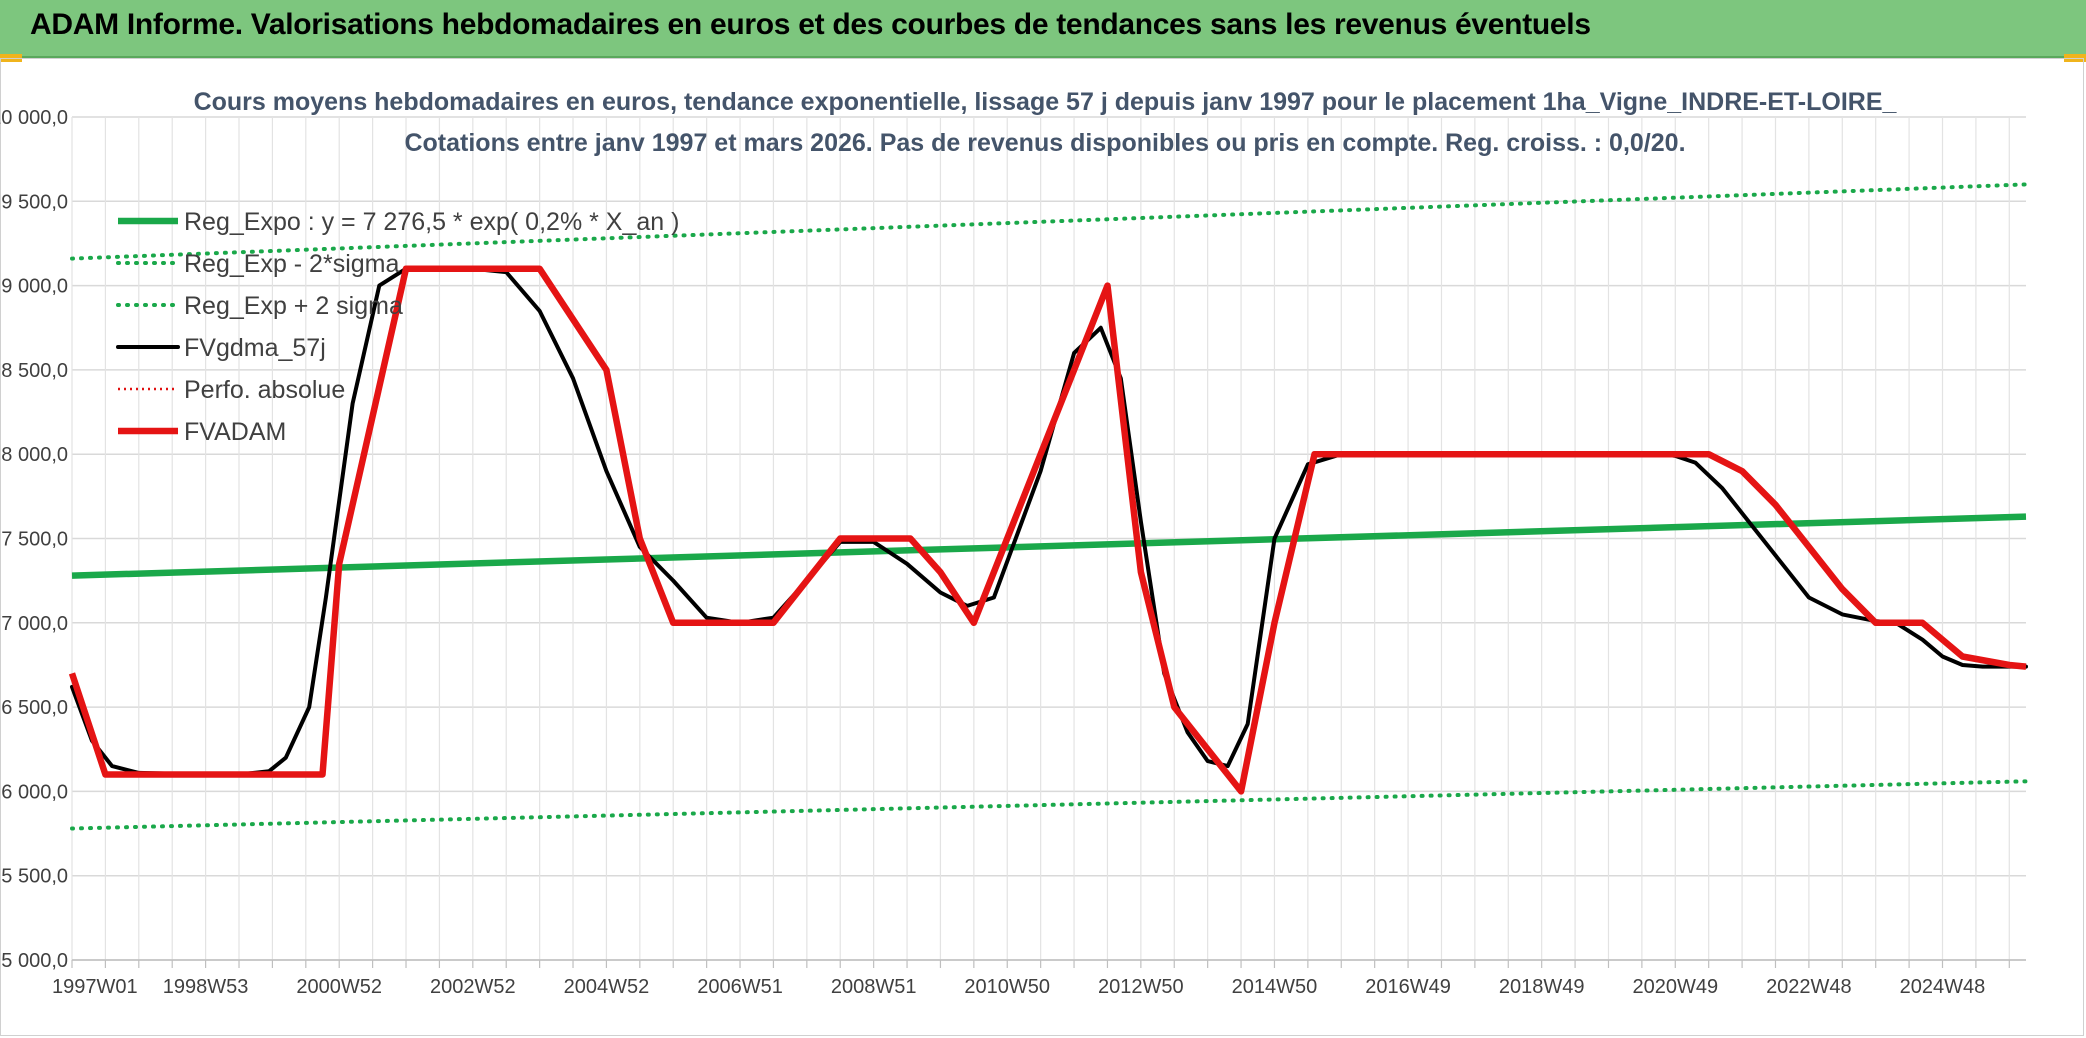 Image resolution: width=2086 pixels, height=1038 pixels. Describe the element at coordinates (34, 877) in the screenshot. I see `y-tick-label: 5 500,0` at that location.